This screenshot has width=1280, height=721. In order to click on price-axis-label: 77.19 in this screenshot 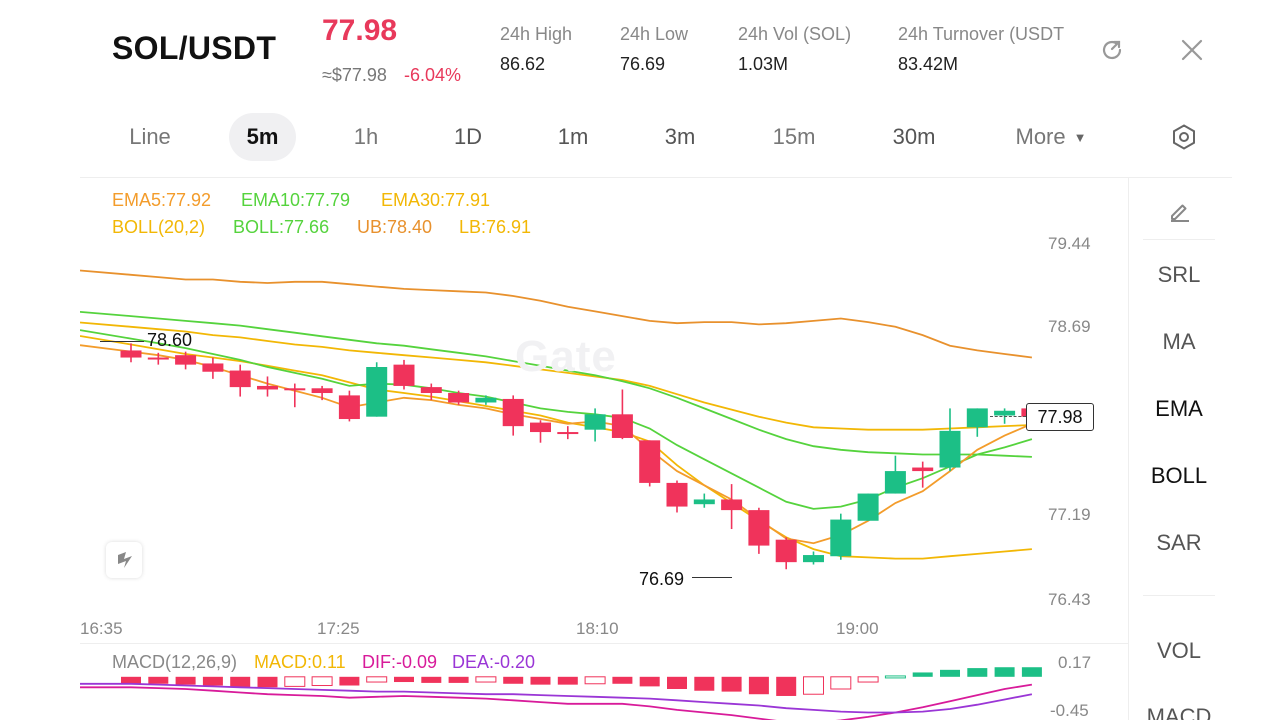, I will do `click(1069, 514)`.